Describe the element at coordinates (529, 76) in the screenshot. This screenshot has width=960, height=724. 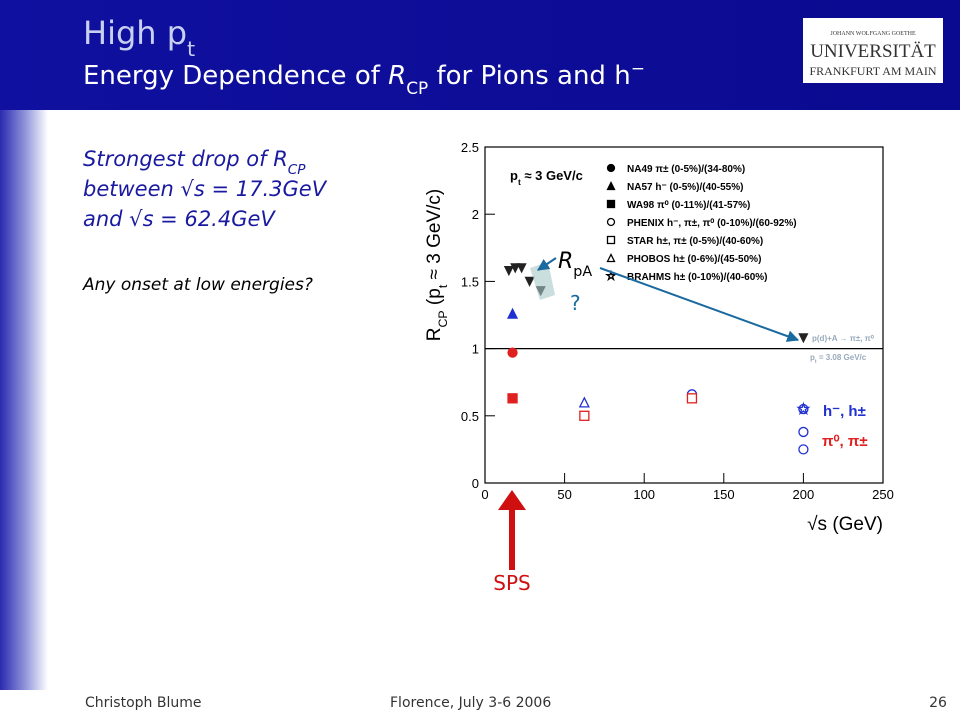
I see `text-part: for Pions and h` at that location.